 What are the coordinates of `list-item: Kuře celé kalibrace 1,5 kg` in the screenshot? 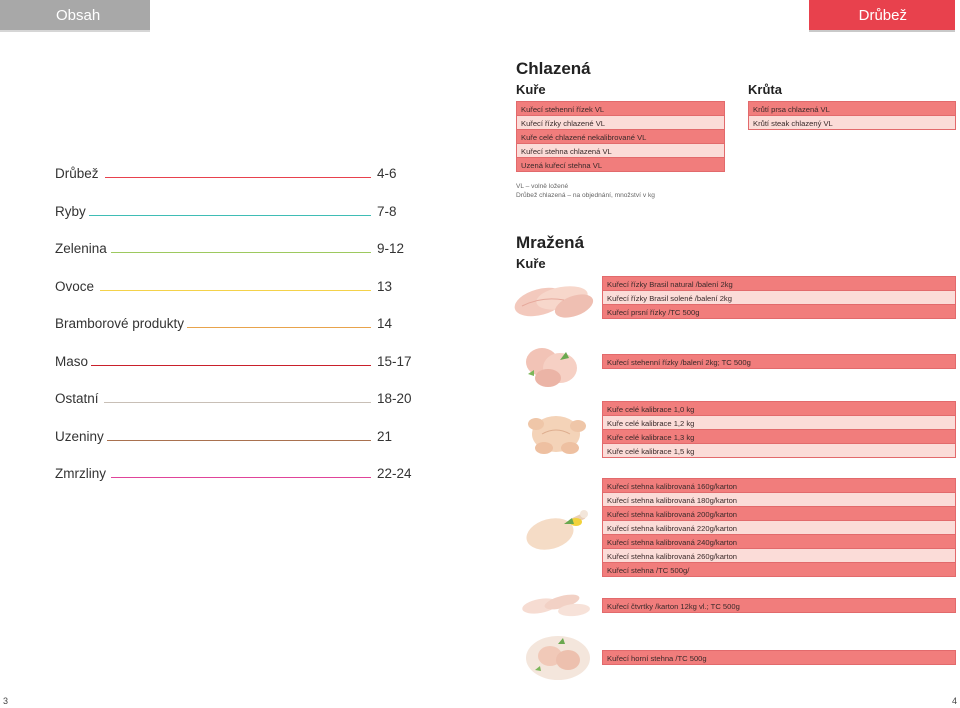 It's located at (779, 450).